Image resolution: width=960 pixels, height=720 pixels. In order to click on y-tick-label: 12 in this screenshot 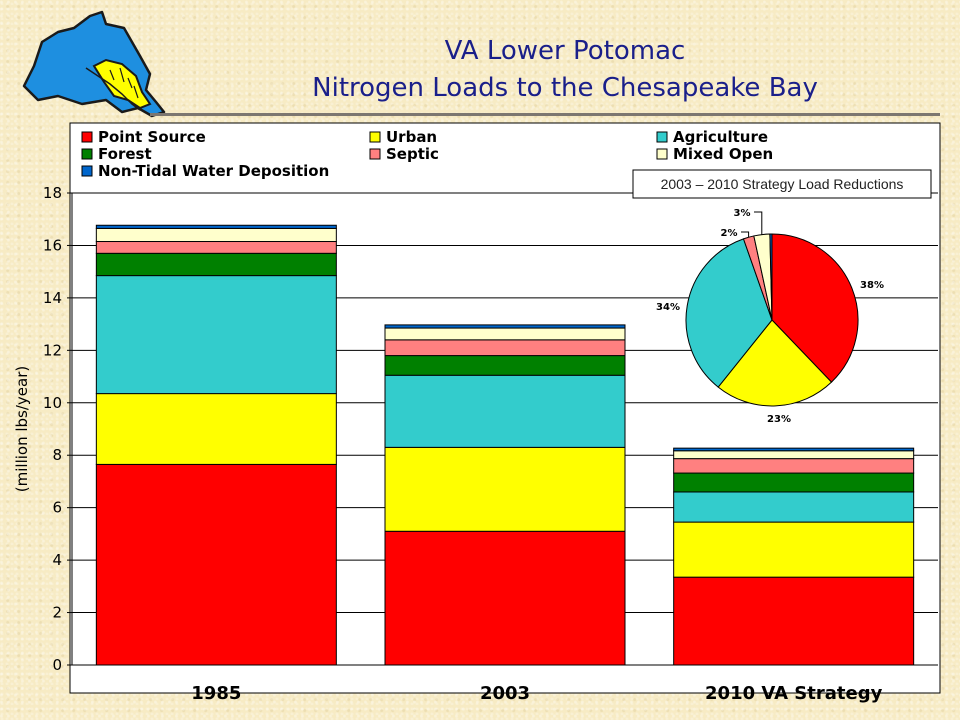, I will do `click(52, 350)`.